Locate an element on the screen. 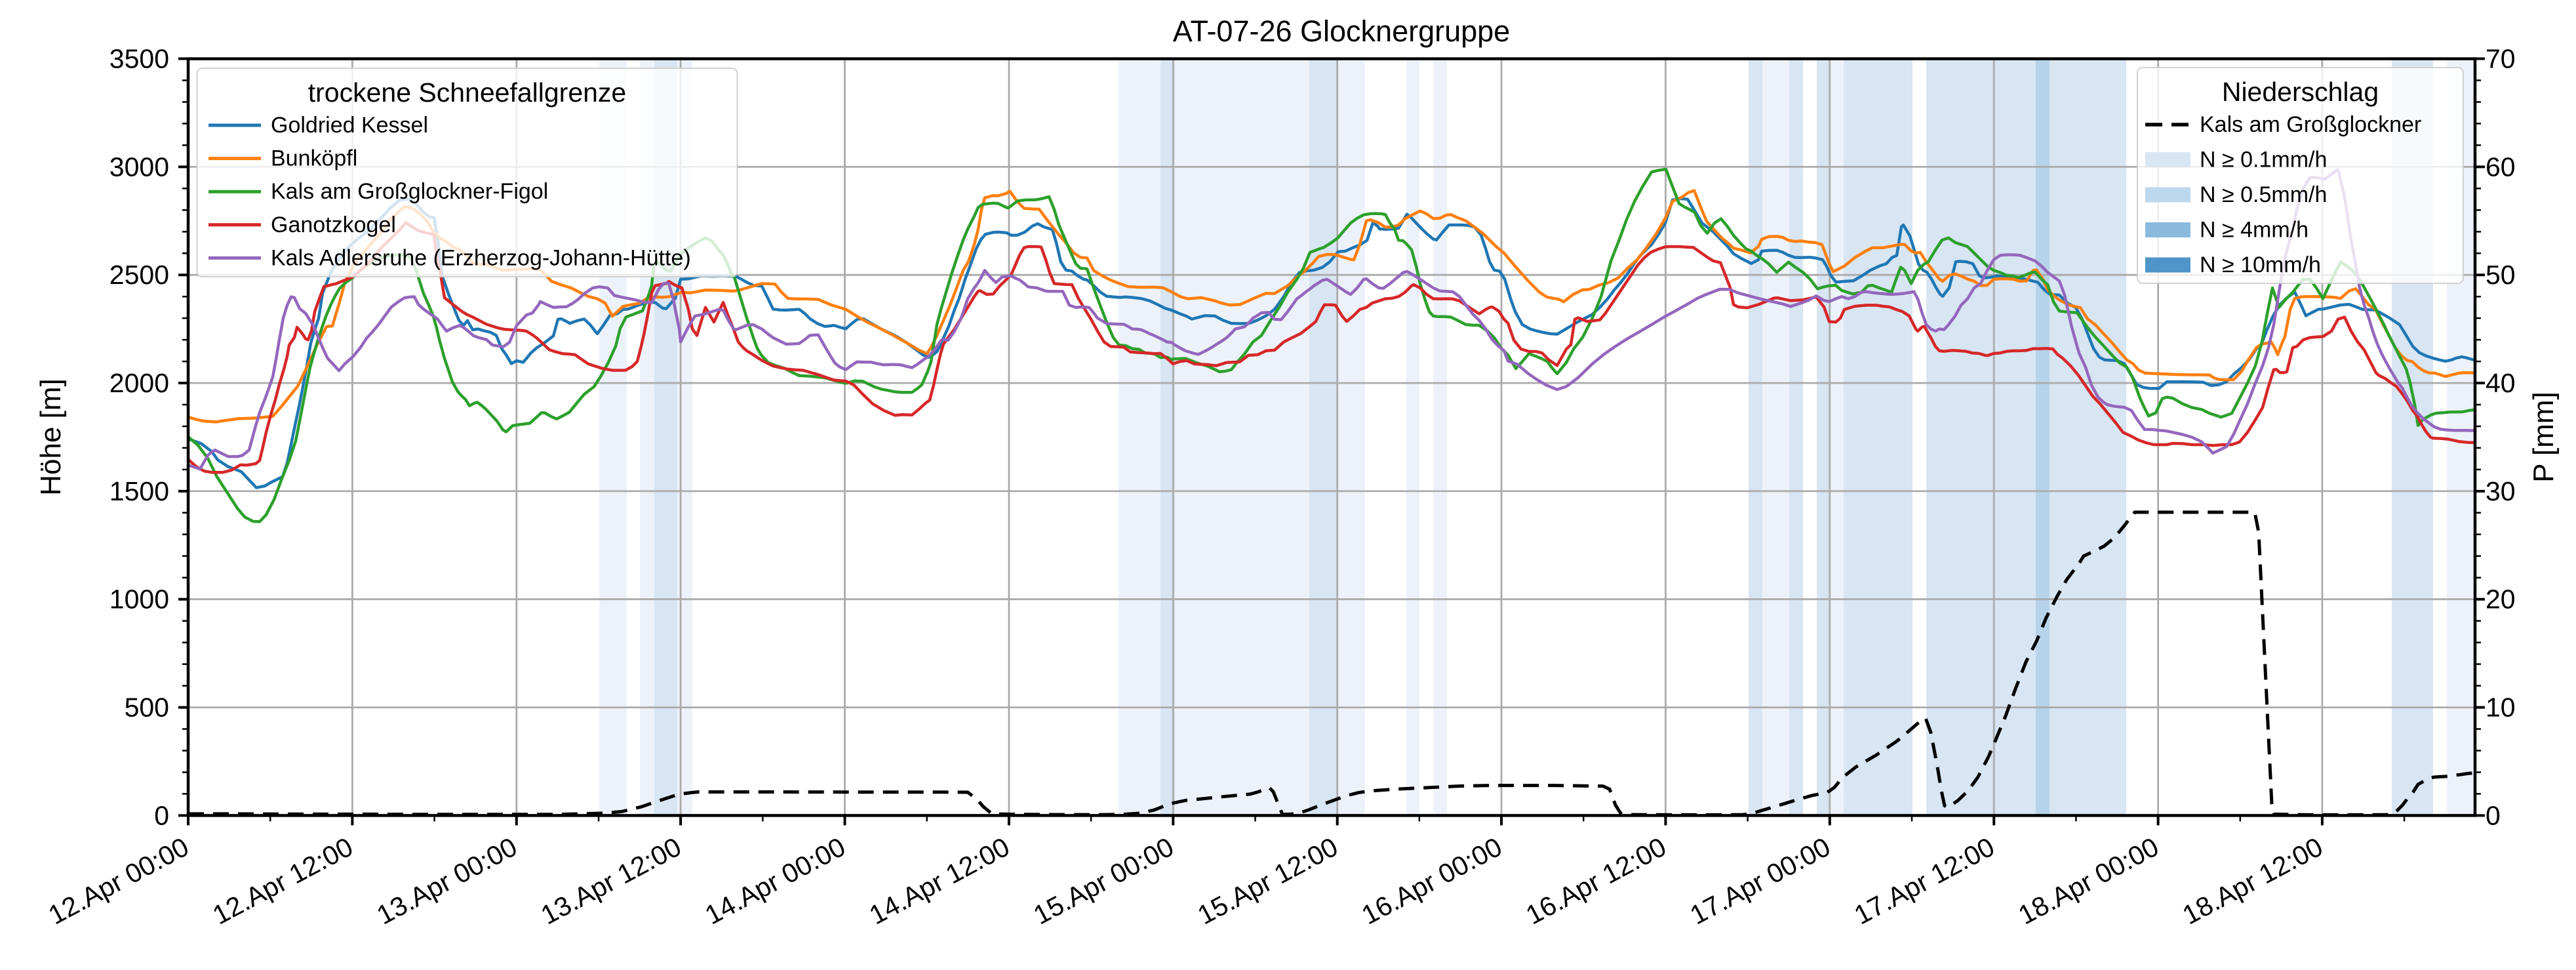 The width and height of the screenshot is (2576, 970). svg-text: AT-07-26 Glocknergruppe is located at coordinates (1341, 31).